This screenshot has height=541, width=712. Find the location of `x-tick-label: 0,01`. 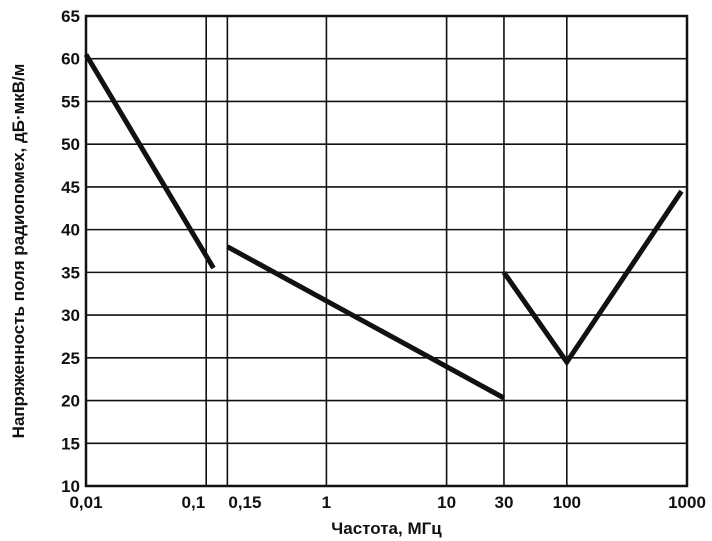

x-tick-label: 0,01 is located at coordinates (85, 502).